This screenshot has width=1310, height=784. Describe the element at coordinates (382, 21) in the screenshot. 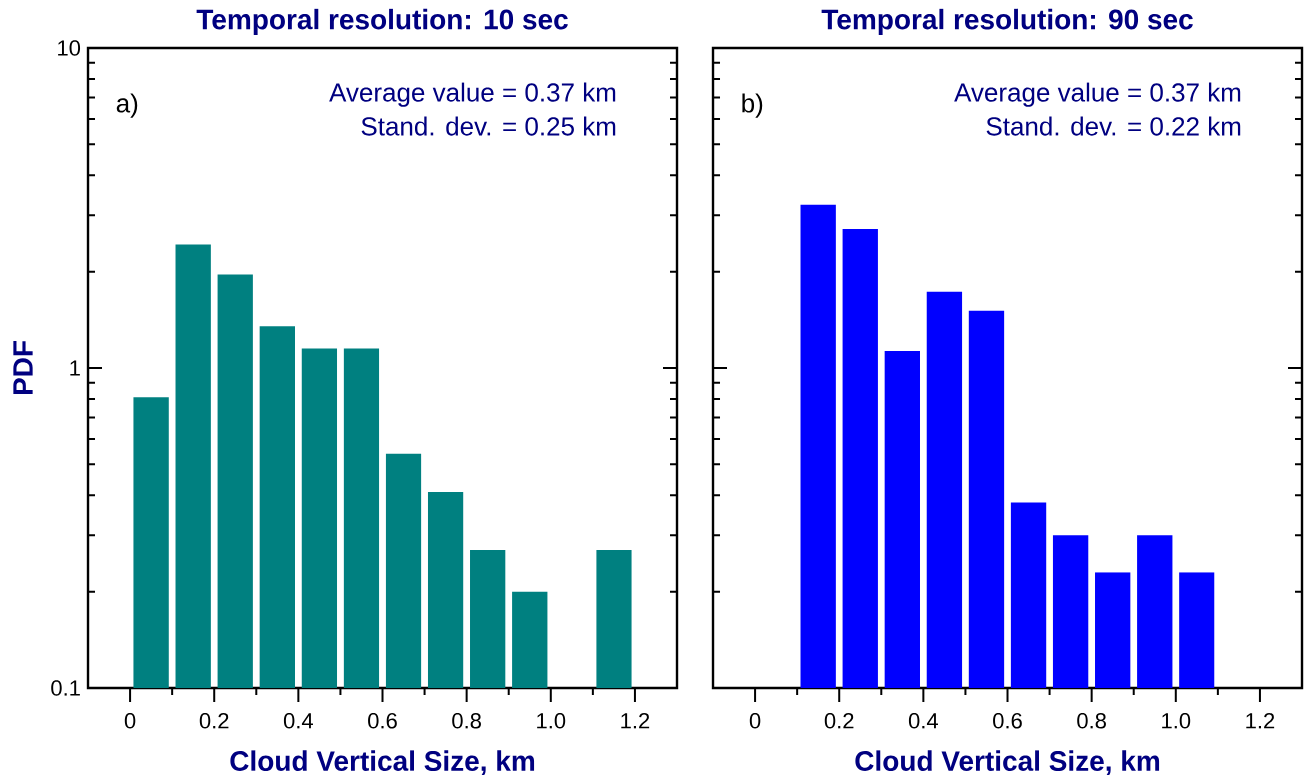

I see `chart-title: Temporal resolution: 10 sec` at that location.